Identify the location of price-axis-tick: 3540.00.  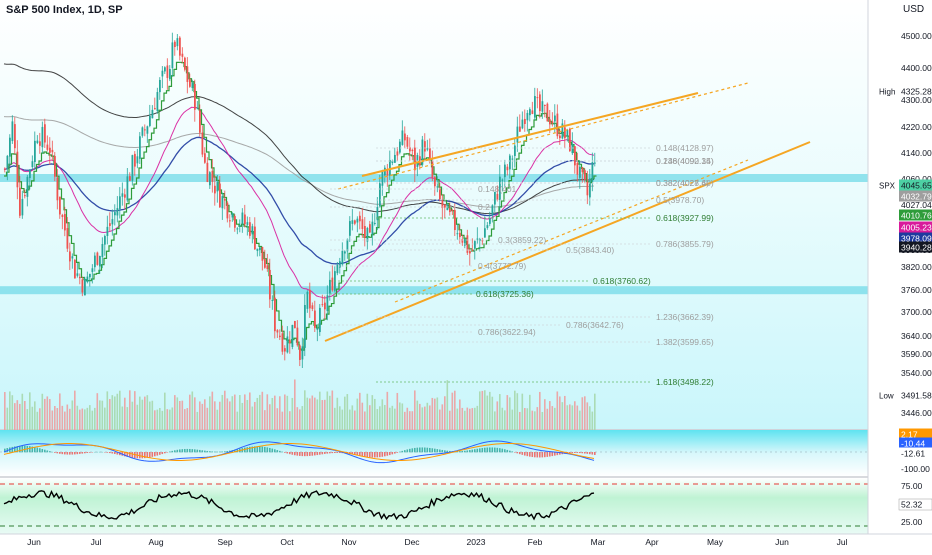
(916, 373).